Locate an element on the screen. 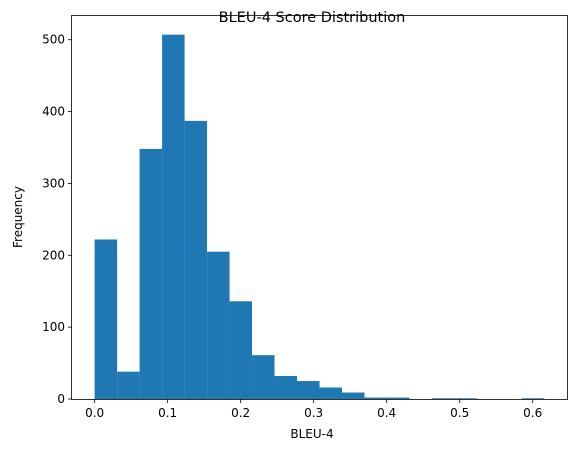  x-tick-label: 0.1 is located at coordinates (167, 413).